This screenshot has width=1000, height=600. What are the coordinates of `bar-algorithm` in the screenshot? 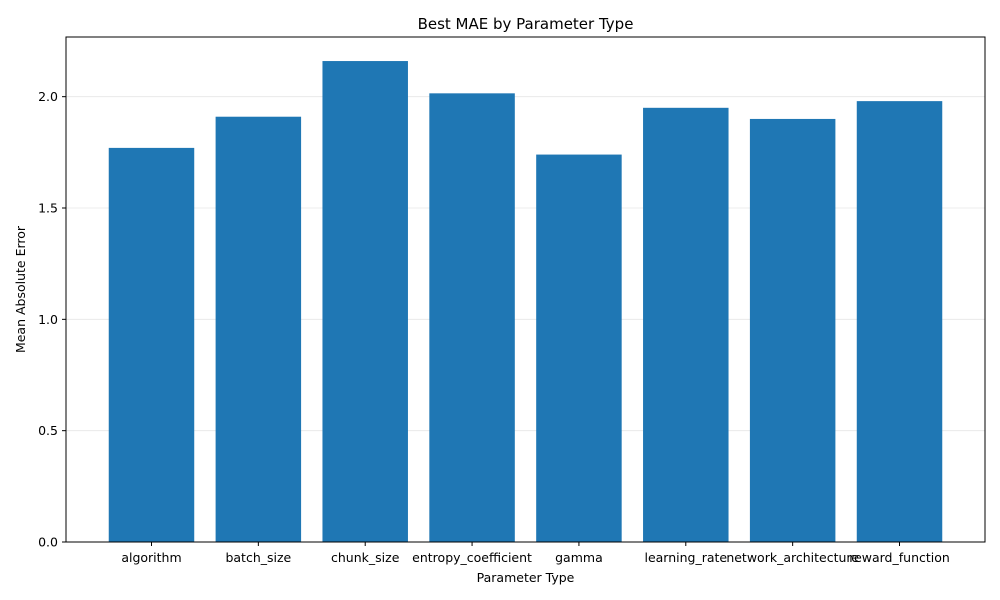 It's located at (151, 345).